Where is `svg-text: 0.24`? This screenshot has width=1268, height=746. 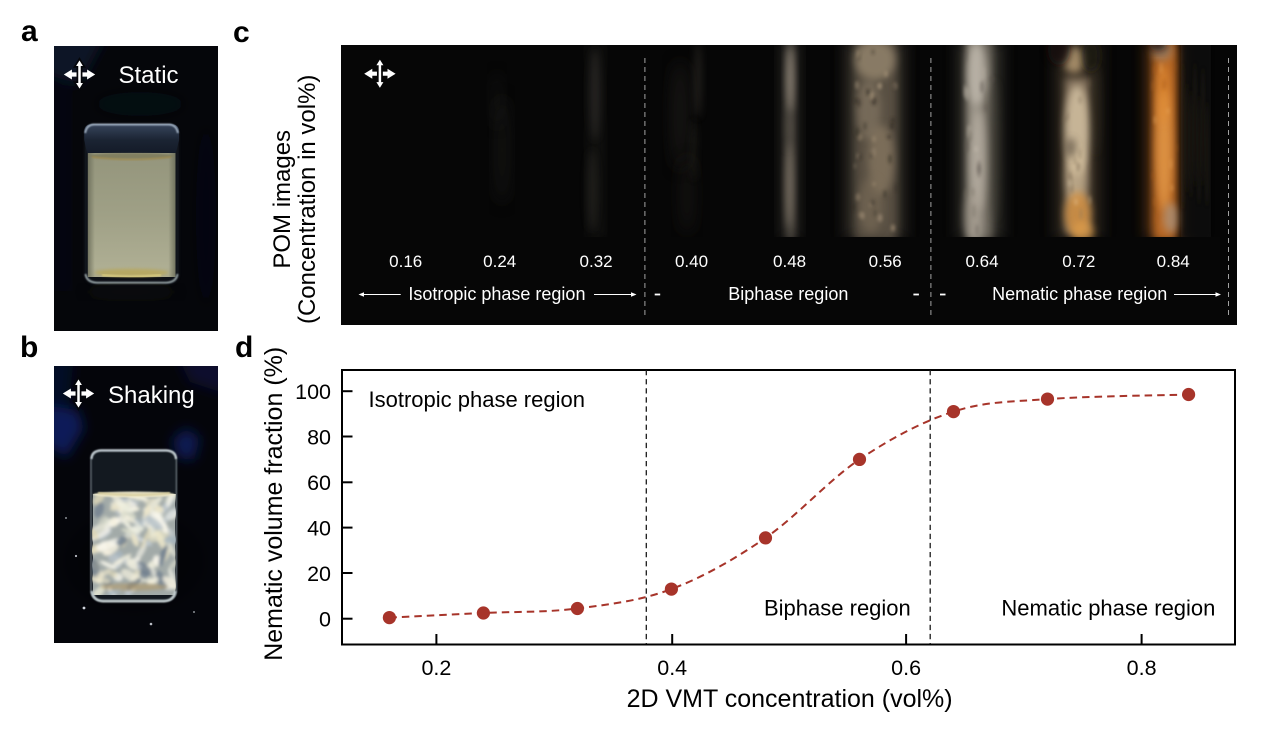 svg-text: 0.24 is located at coordinates (499, 261).